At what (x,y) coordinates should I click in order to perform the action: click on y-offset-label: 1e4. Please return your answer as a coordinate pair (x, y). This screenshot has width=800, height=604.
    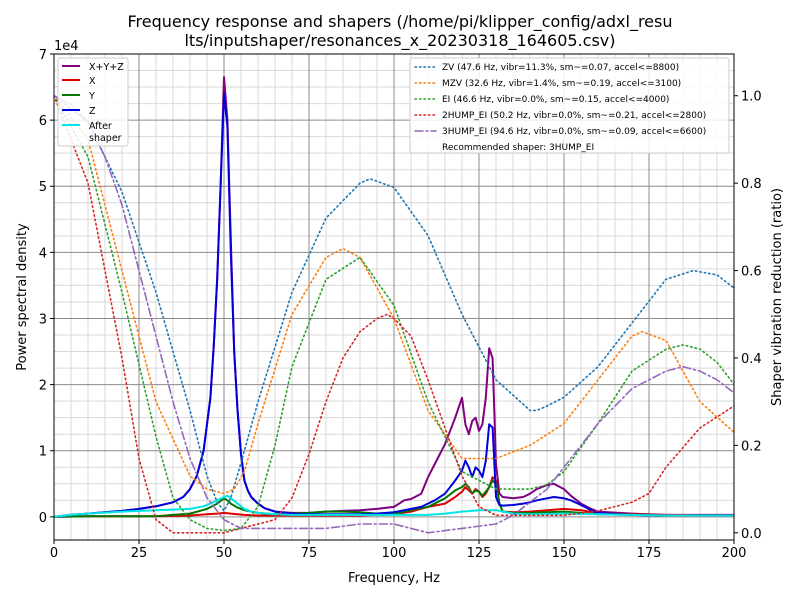
    Looking at the image, I should click on (66, 46).